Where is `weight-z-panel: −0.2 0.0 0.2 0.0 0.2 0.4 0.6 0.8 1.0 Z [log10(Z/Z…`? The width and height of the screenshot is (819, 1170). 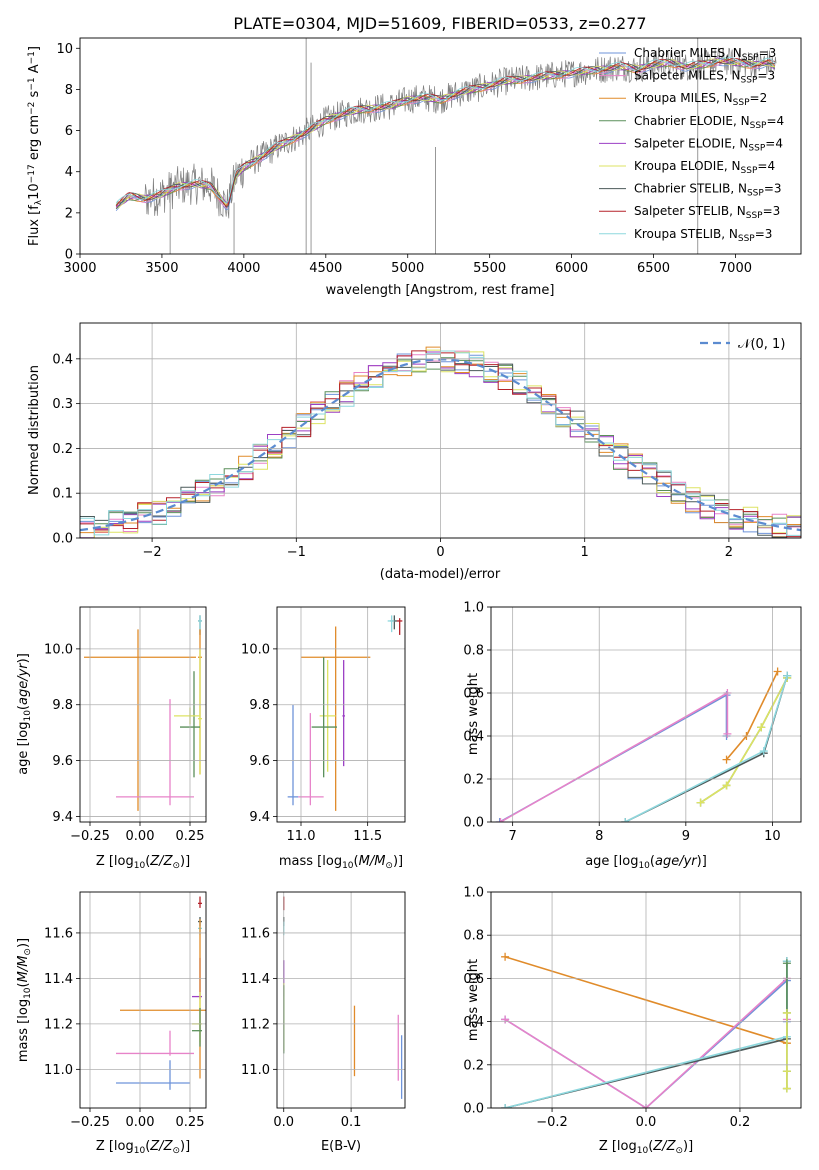
weight-z-panel: −0.2 0.0 0.2 0.0 0.2 0.4 0.6 0.8 1.0 Z [log10(Z/Z… is located at coordinates (632, 1021).